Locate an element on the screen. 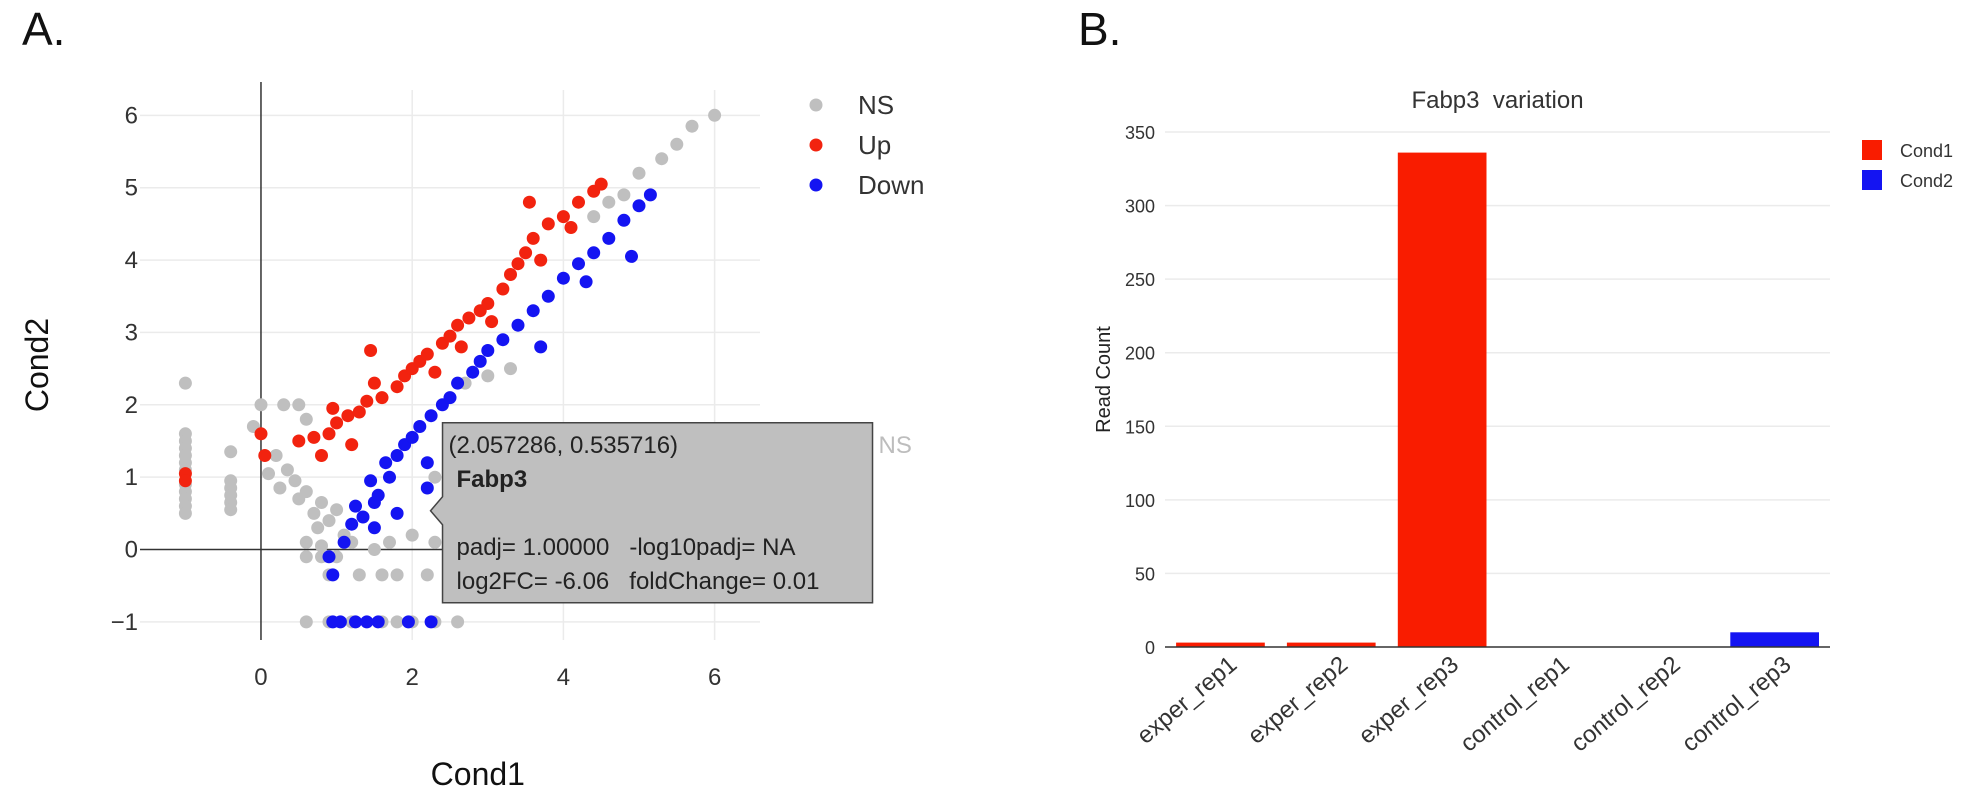 The width and height of the screenshot is (1982, 805). legend-item-ns: NS is located at coordinates (852, 105).